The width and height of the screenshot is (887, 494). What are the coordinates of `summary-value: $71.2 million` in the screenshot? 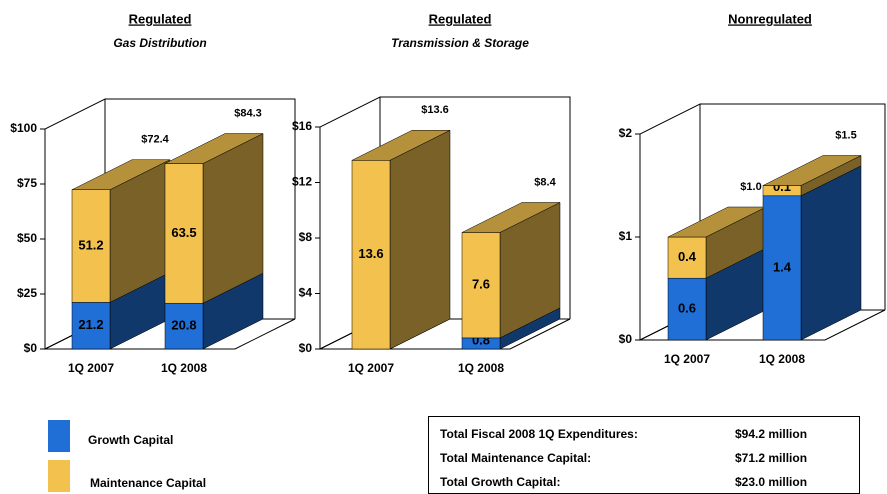 It's located at (771, 458).